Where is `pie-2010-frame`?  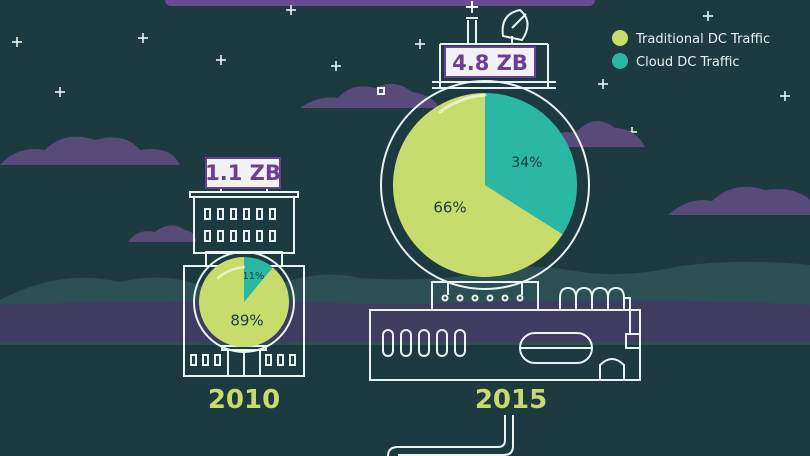 pie-2010-frame is located at coordinates (244, 302).